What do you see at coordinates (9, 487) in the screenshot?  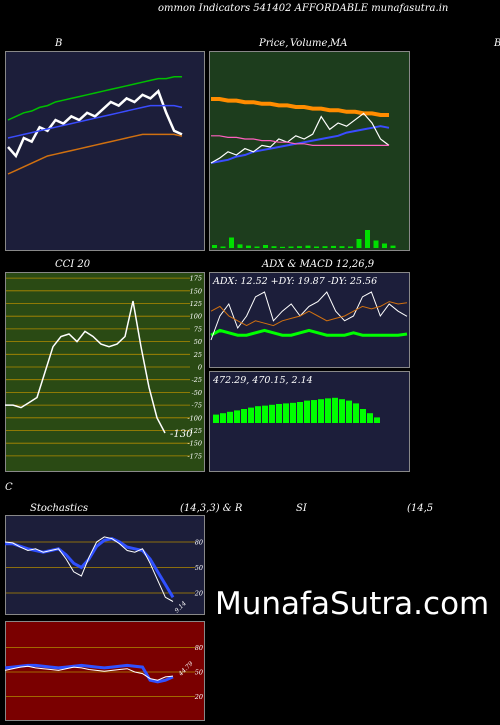 I see `label-edge-left: C` at bounding box center [9, 487].